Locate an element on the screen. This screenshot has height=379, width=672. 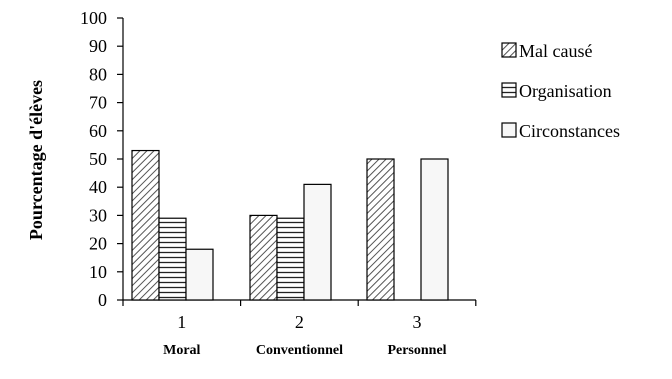
category-name-label: Moral is located at coordinates (181, 350).